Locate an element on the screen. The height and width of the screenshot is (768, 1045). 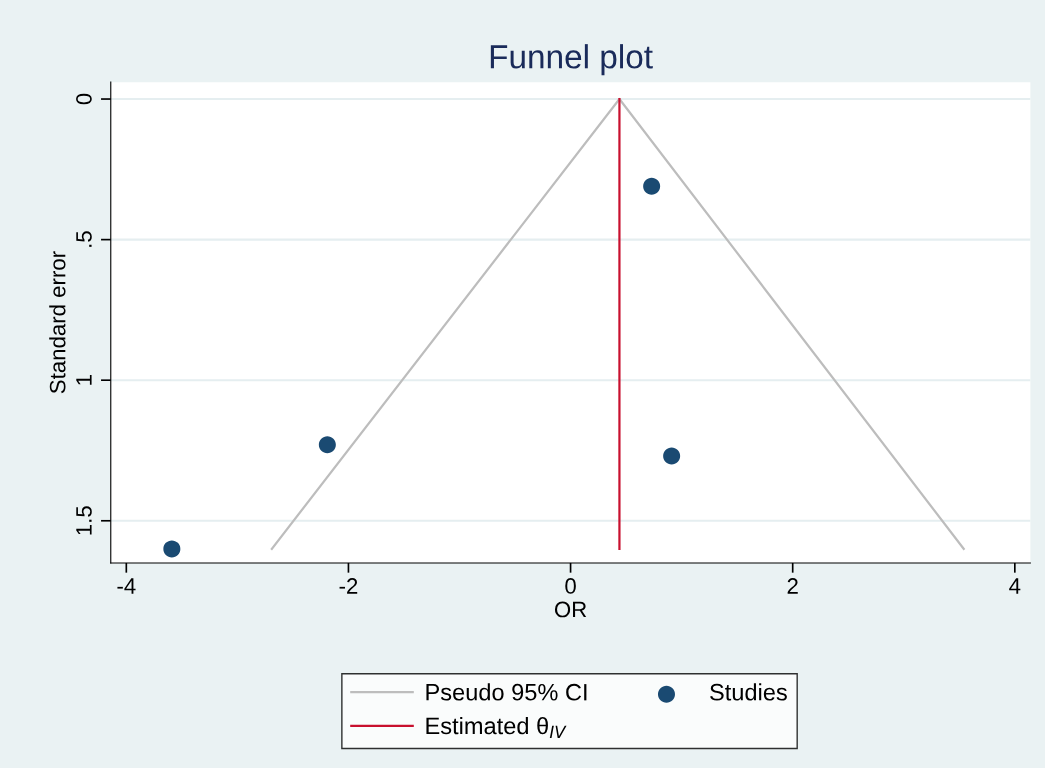
y-tick-label: 0 is located at coordinates (84, 99).